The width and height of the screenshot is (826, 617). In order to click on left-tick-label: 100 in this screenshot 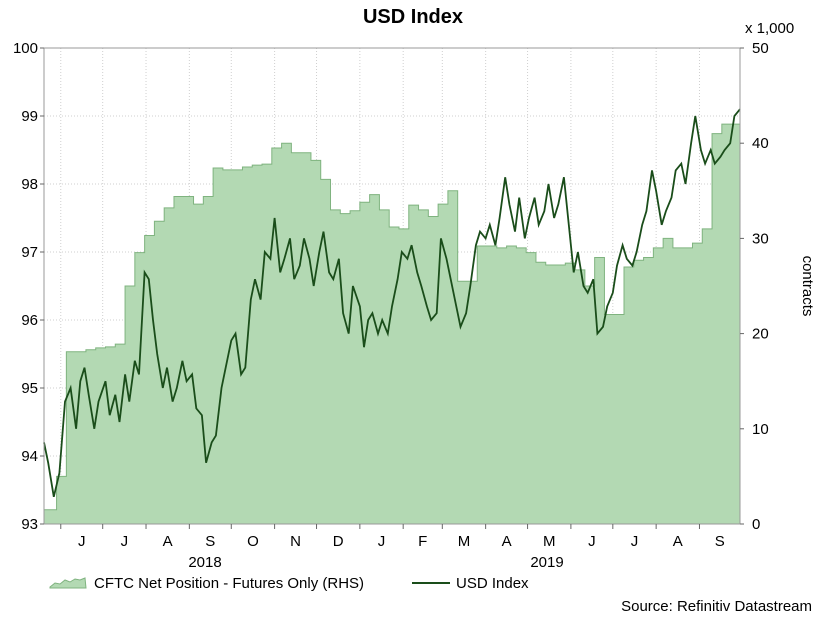, I will do `click(25, 48)`.